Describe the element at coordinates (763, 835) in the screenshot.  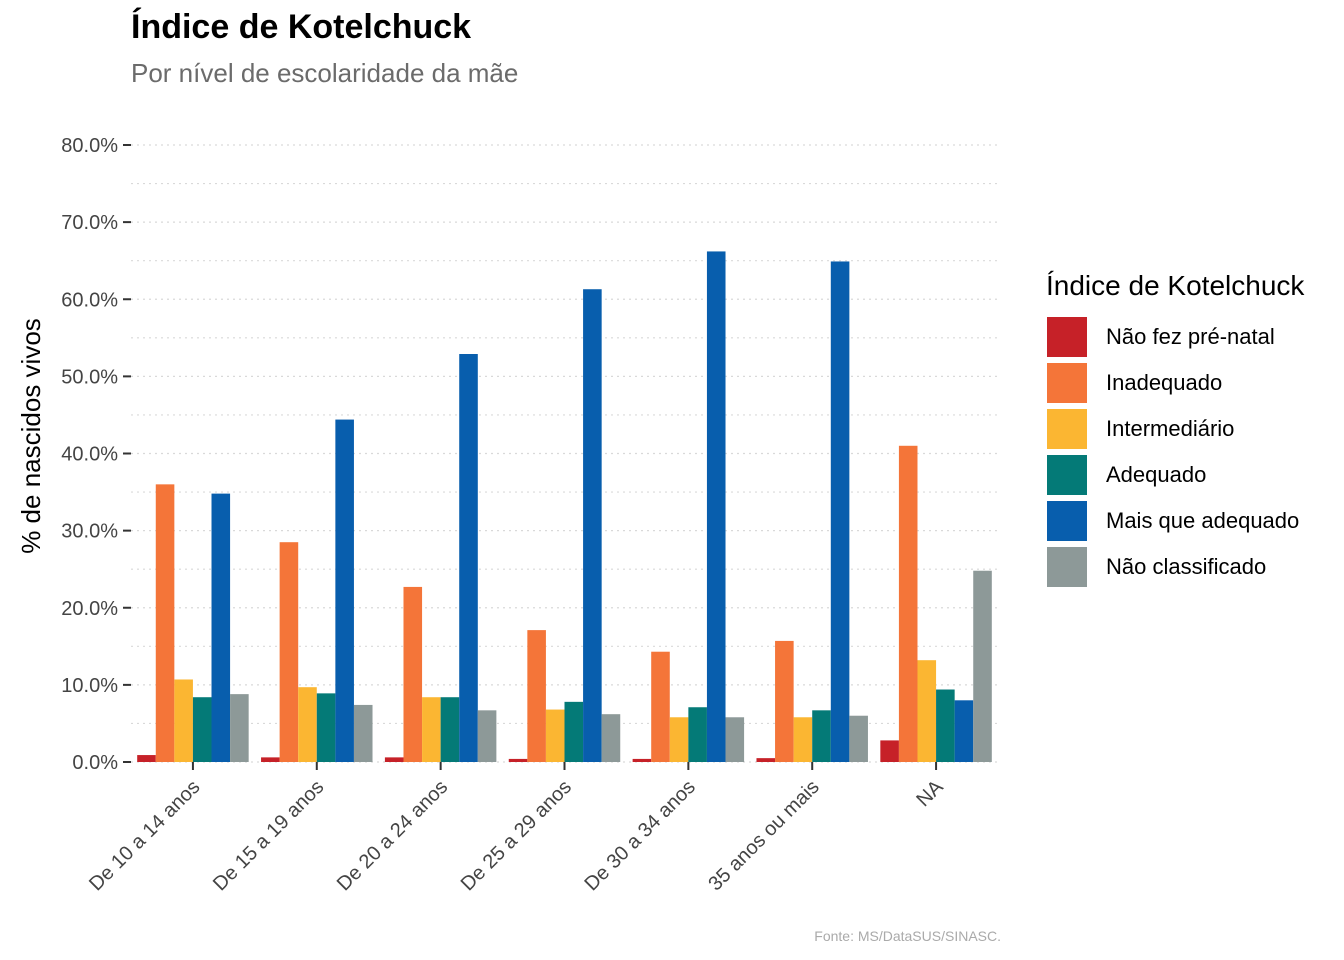
I see `x-tick-label: 35 anos ou mais` at that location.